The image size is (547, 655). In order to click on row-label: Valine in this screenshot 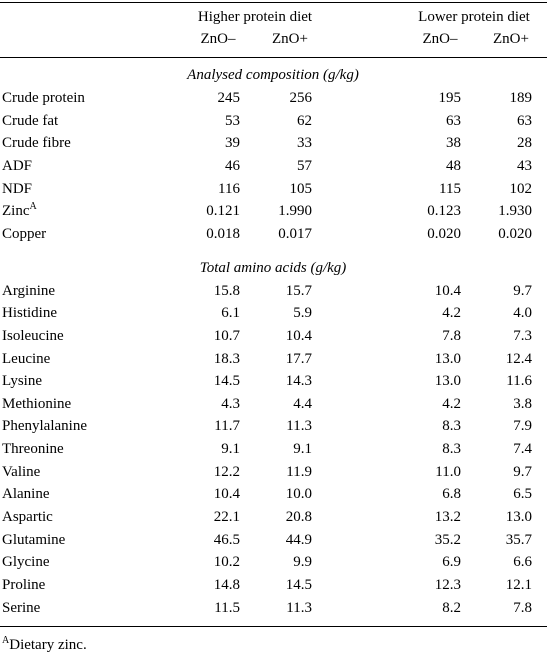, I will do `click(21, 472)`.